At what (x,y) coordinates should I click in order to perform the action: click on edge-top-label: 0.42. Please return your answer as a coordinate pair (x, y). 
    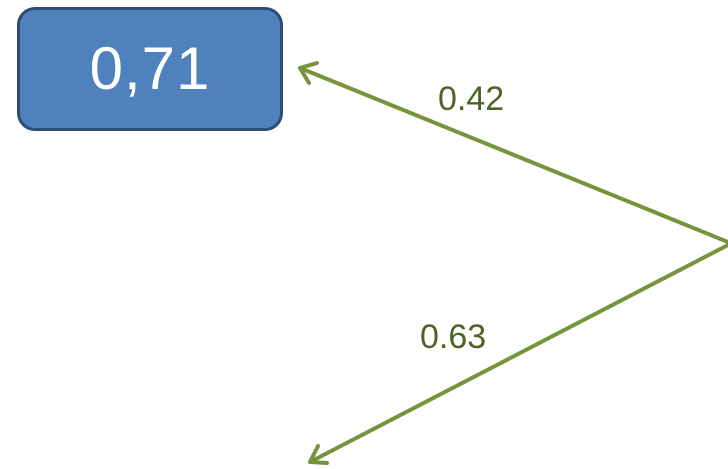
    Looking at the image, I should click on (471, 99).